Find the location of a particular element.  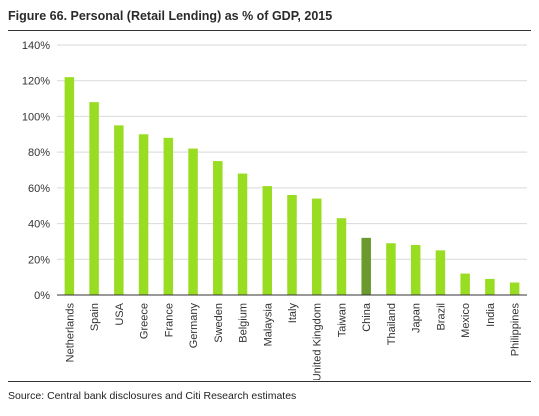

x-tick-label: Philippines is located at coordinates (516, 330).